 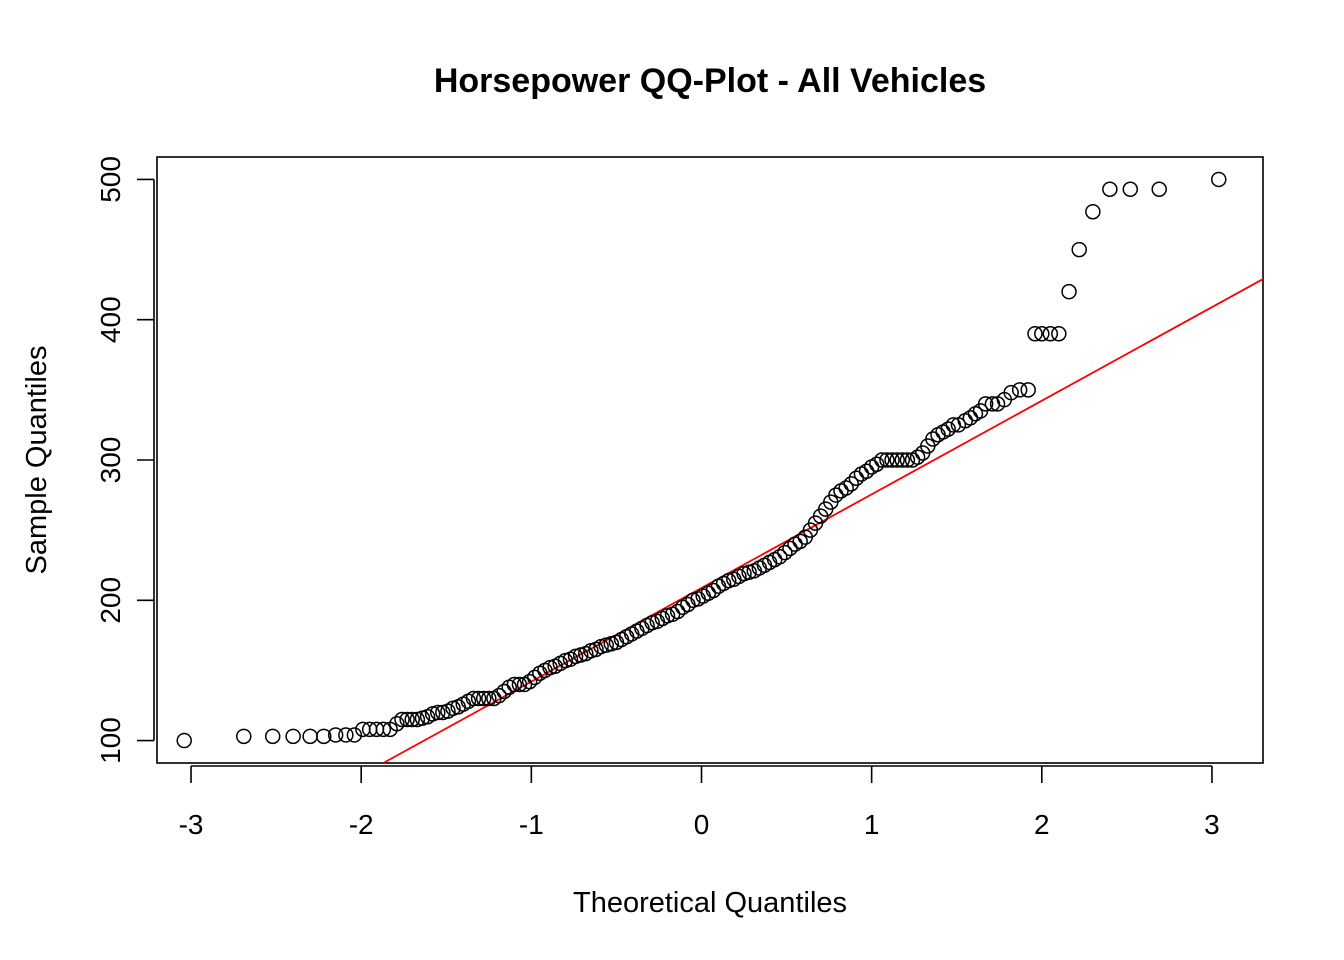 I want to click on x-tick-label: -2, so click(x=361, y=824).